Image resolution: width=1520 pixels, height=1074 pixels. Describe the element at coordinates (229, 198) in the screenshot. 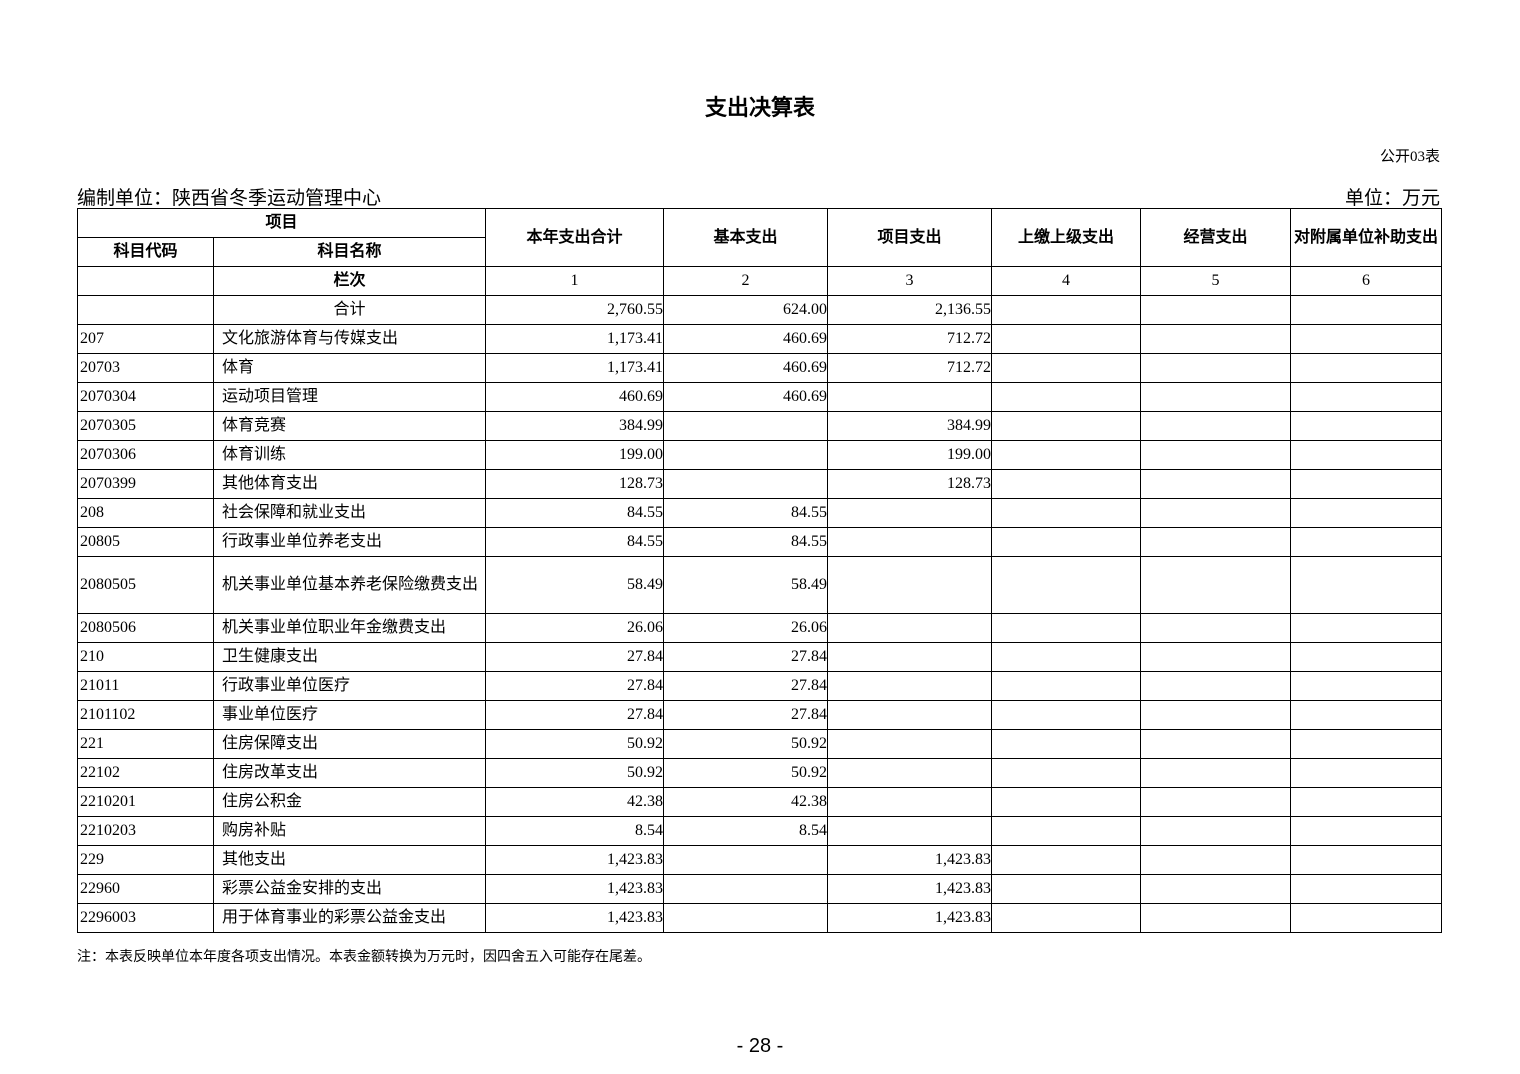

I see `organization-label: 编制单位：陕西省冬季运动管理中心` at that location.